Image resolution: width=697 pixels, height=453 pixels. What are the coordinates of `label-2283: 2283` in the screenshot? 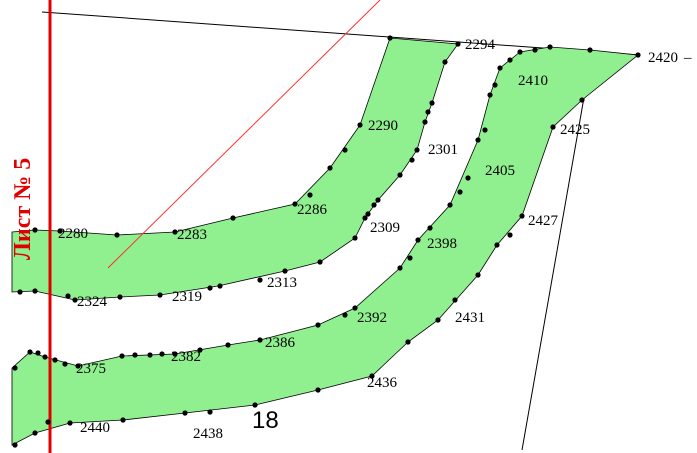 It's located at (192, 235).